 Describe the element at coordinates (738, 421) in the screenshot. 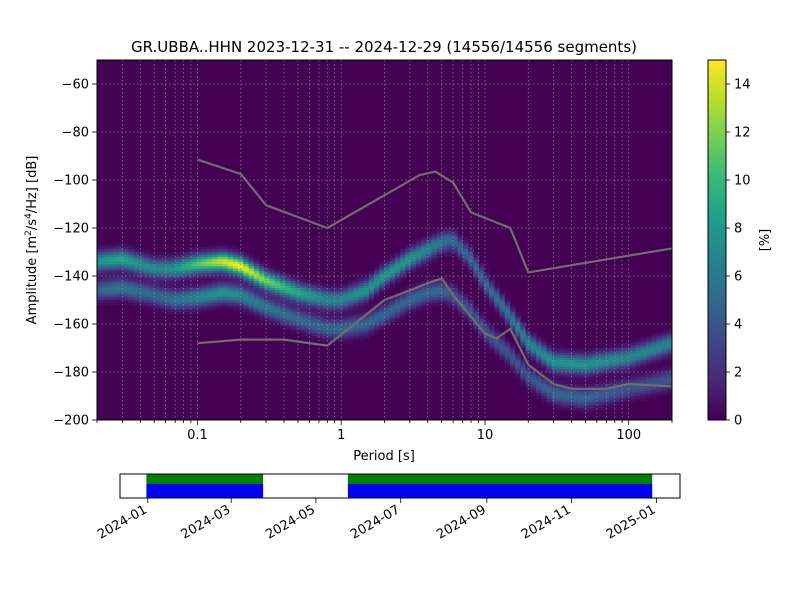

I see `colorbar-tick-label: 0` at that location.